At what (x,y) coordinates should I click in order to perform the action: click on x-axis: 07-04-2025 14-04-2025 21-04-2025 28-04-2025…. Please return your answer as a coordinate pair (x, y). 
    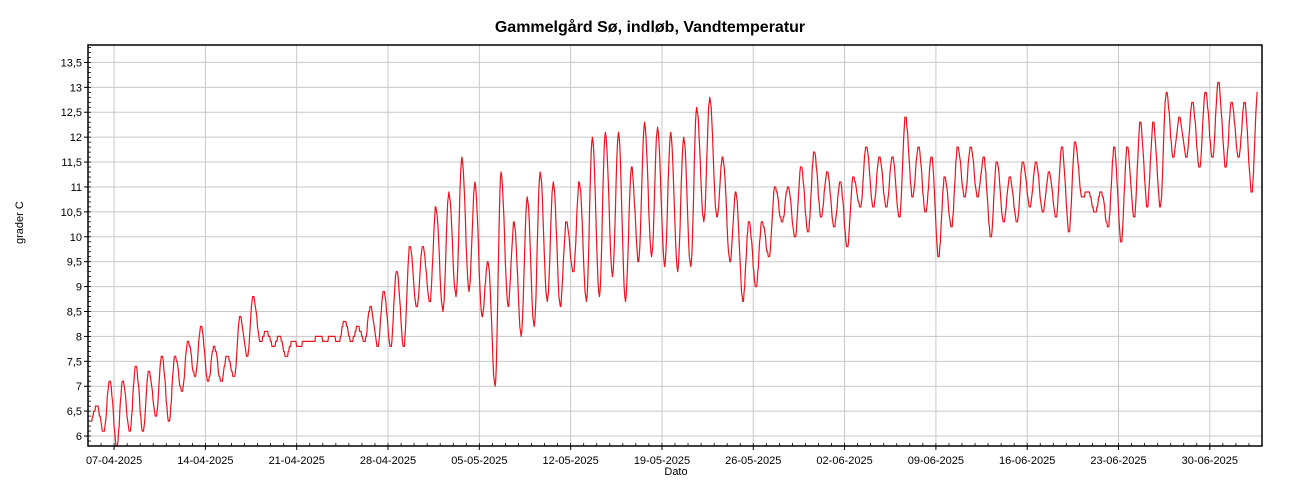
    Looking at the image, I should click on (662, 456).